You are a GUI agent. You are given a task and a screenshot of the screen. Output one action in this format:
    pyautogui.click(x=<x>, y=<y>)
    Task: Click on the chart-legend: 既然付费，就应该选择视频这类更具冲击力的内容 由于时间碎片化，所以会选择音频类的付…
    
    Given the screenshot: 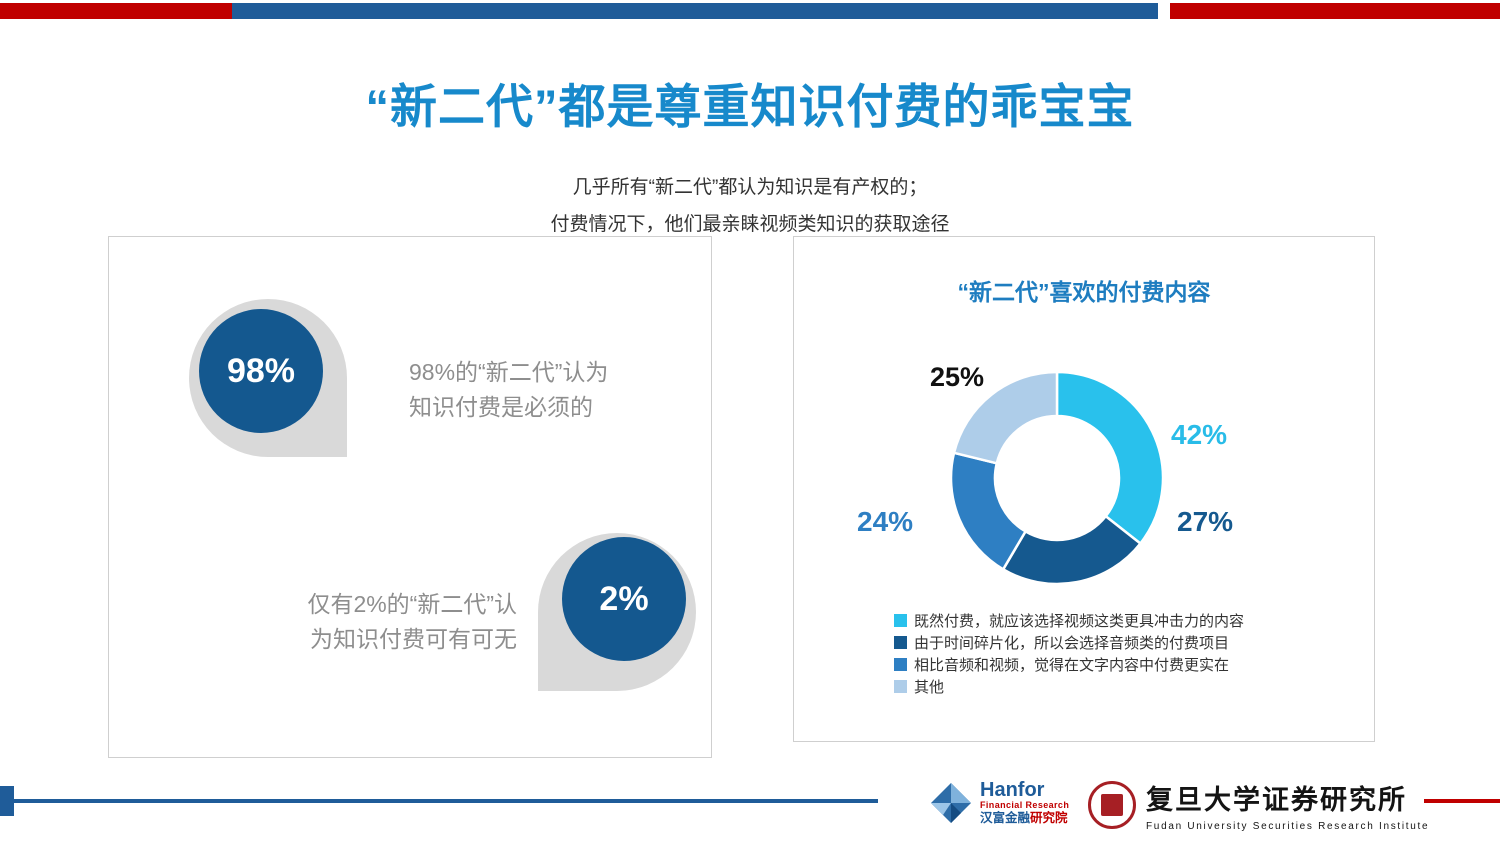 What is the action you would take?
    pyautogui.click(x=1069, y=653)
    